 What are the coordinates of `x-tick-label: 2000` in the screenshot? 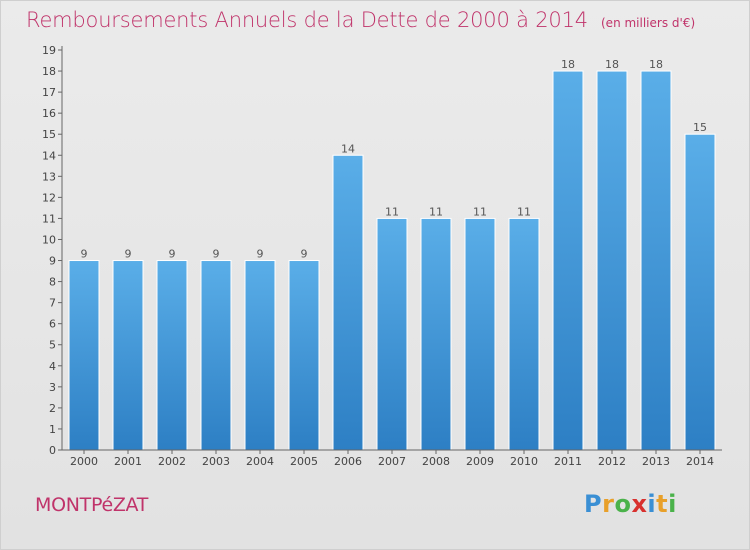 It's located at (84, 461).